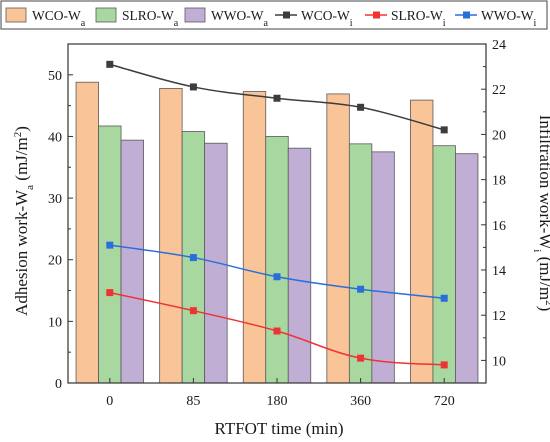  What do you see at coordinates (360, 401) in the screenshot?
I see `x-tick-label: 360` at bounding box center [360, 401].